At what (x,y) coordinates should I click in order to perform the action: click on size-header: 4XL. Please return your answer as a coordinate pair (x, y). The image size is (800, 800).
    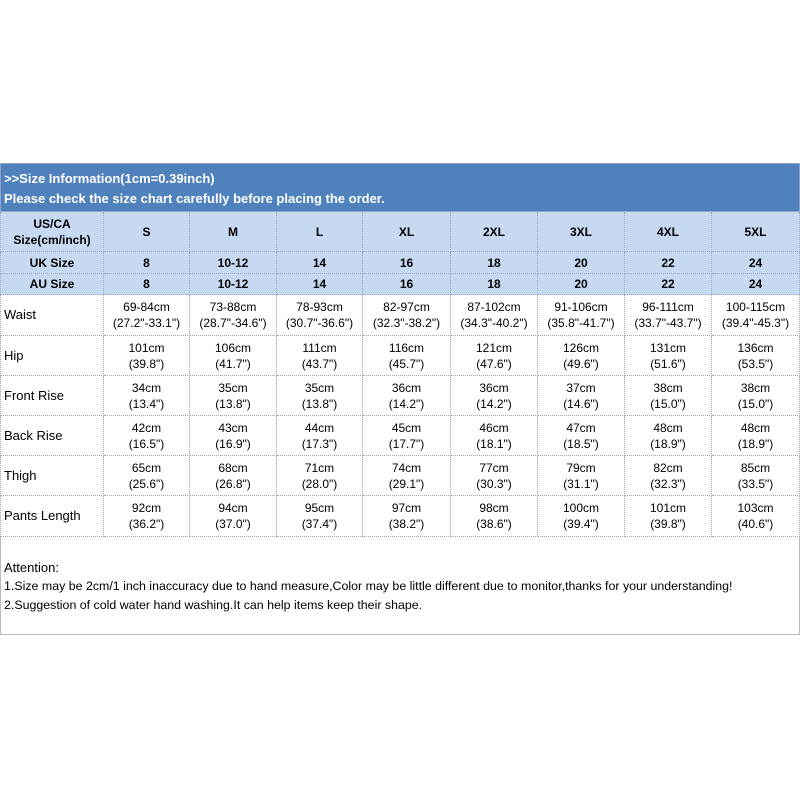
    Looking at the image, I should click on (668, 232).